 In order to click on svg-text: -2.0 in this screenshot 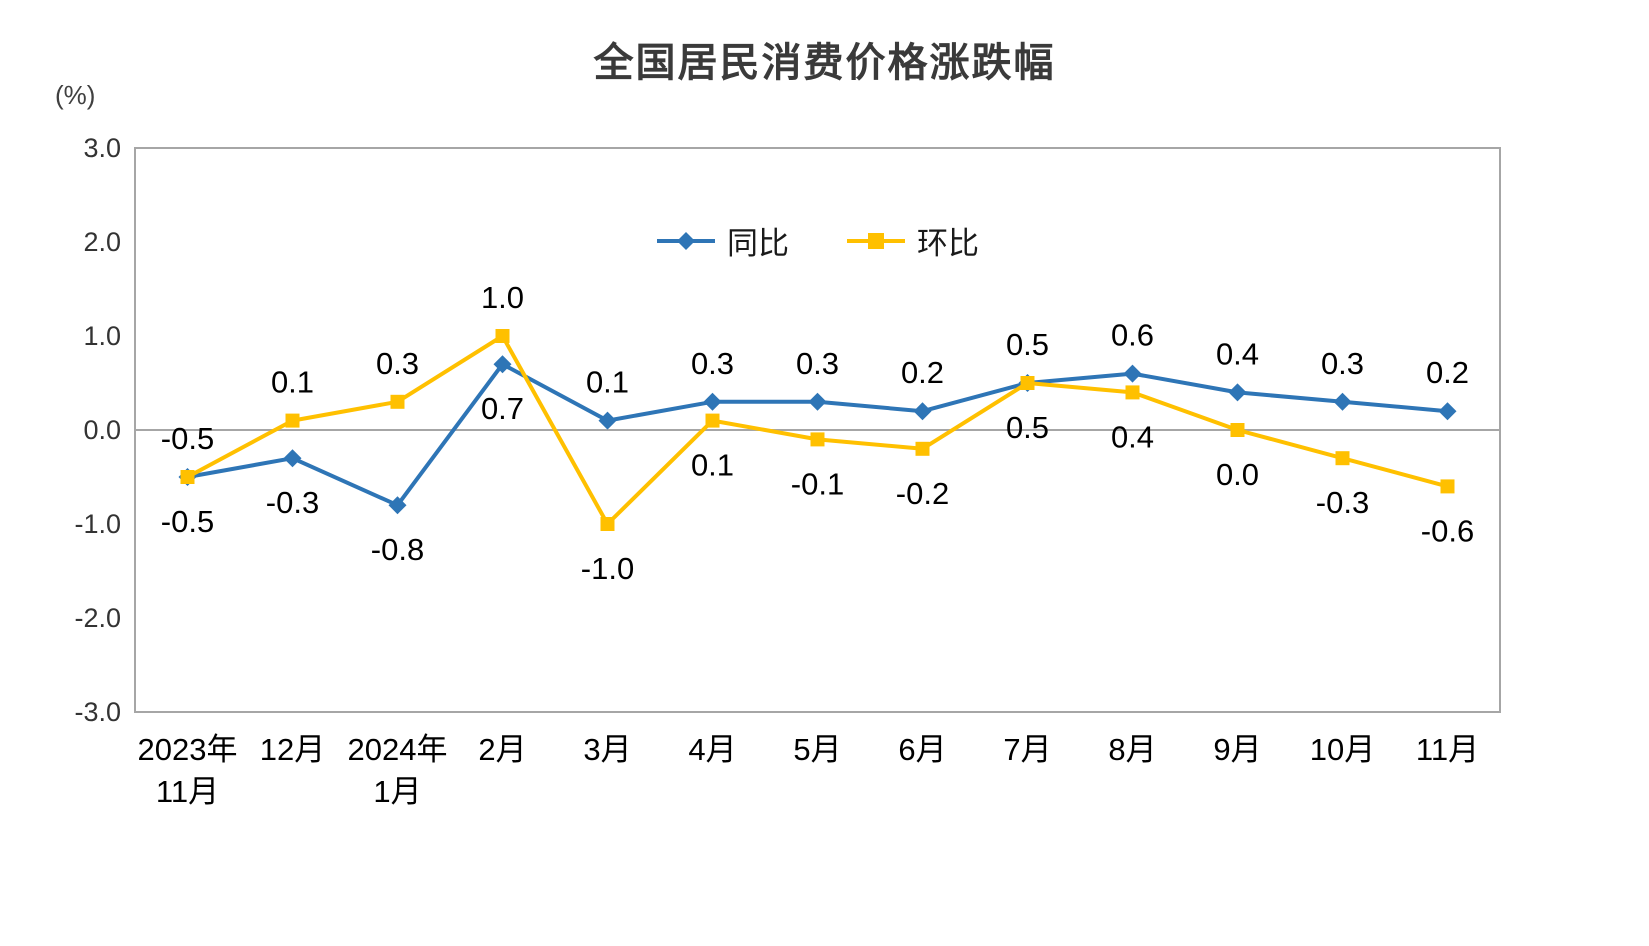, I will do `click(97, 618)`.